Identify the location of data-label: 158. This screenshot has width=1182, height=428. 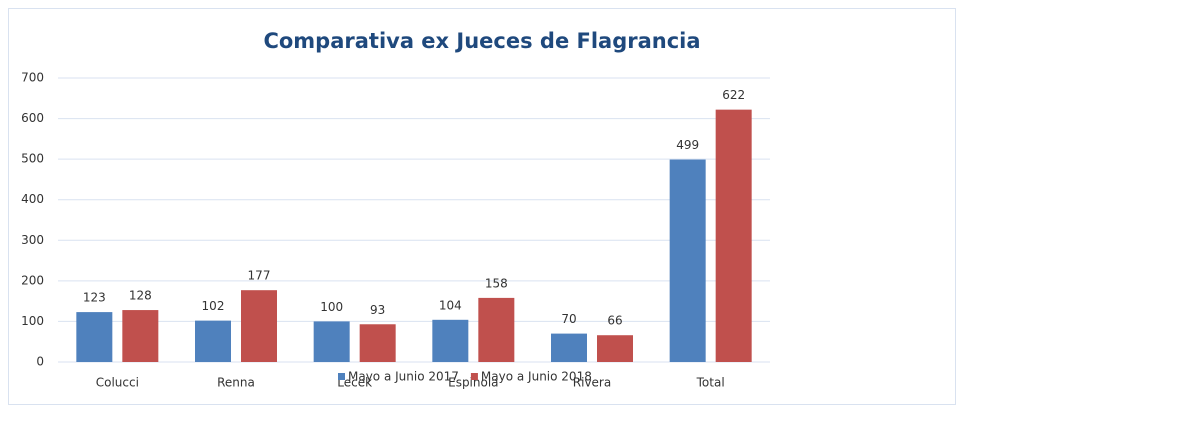
(496, 283).